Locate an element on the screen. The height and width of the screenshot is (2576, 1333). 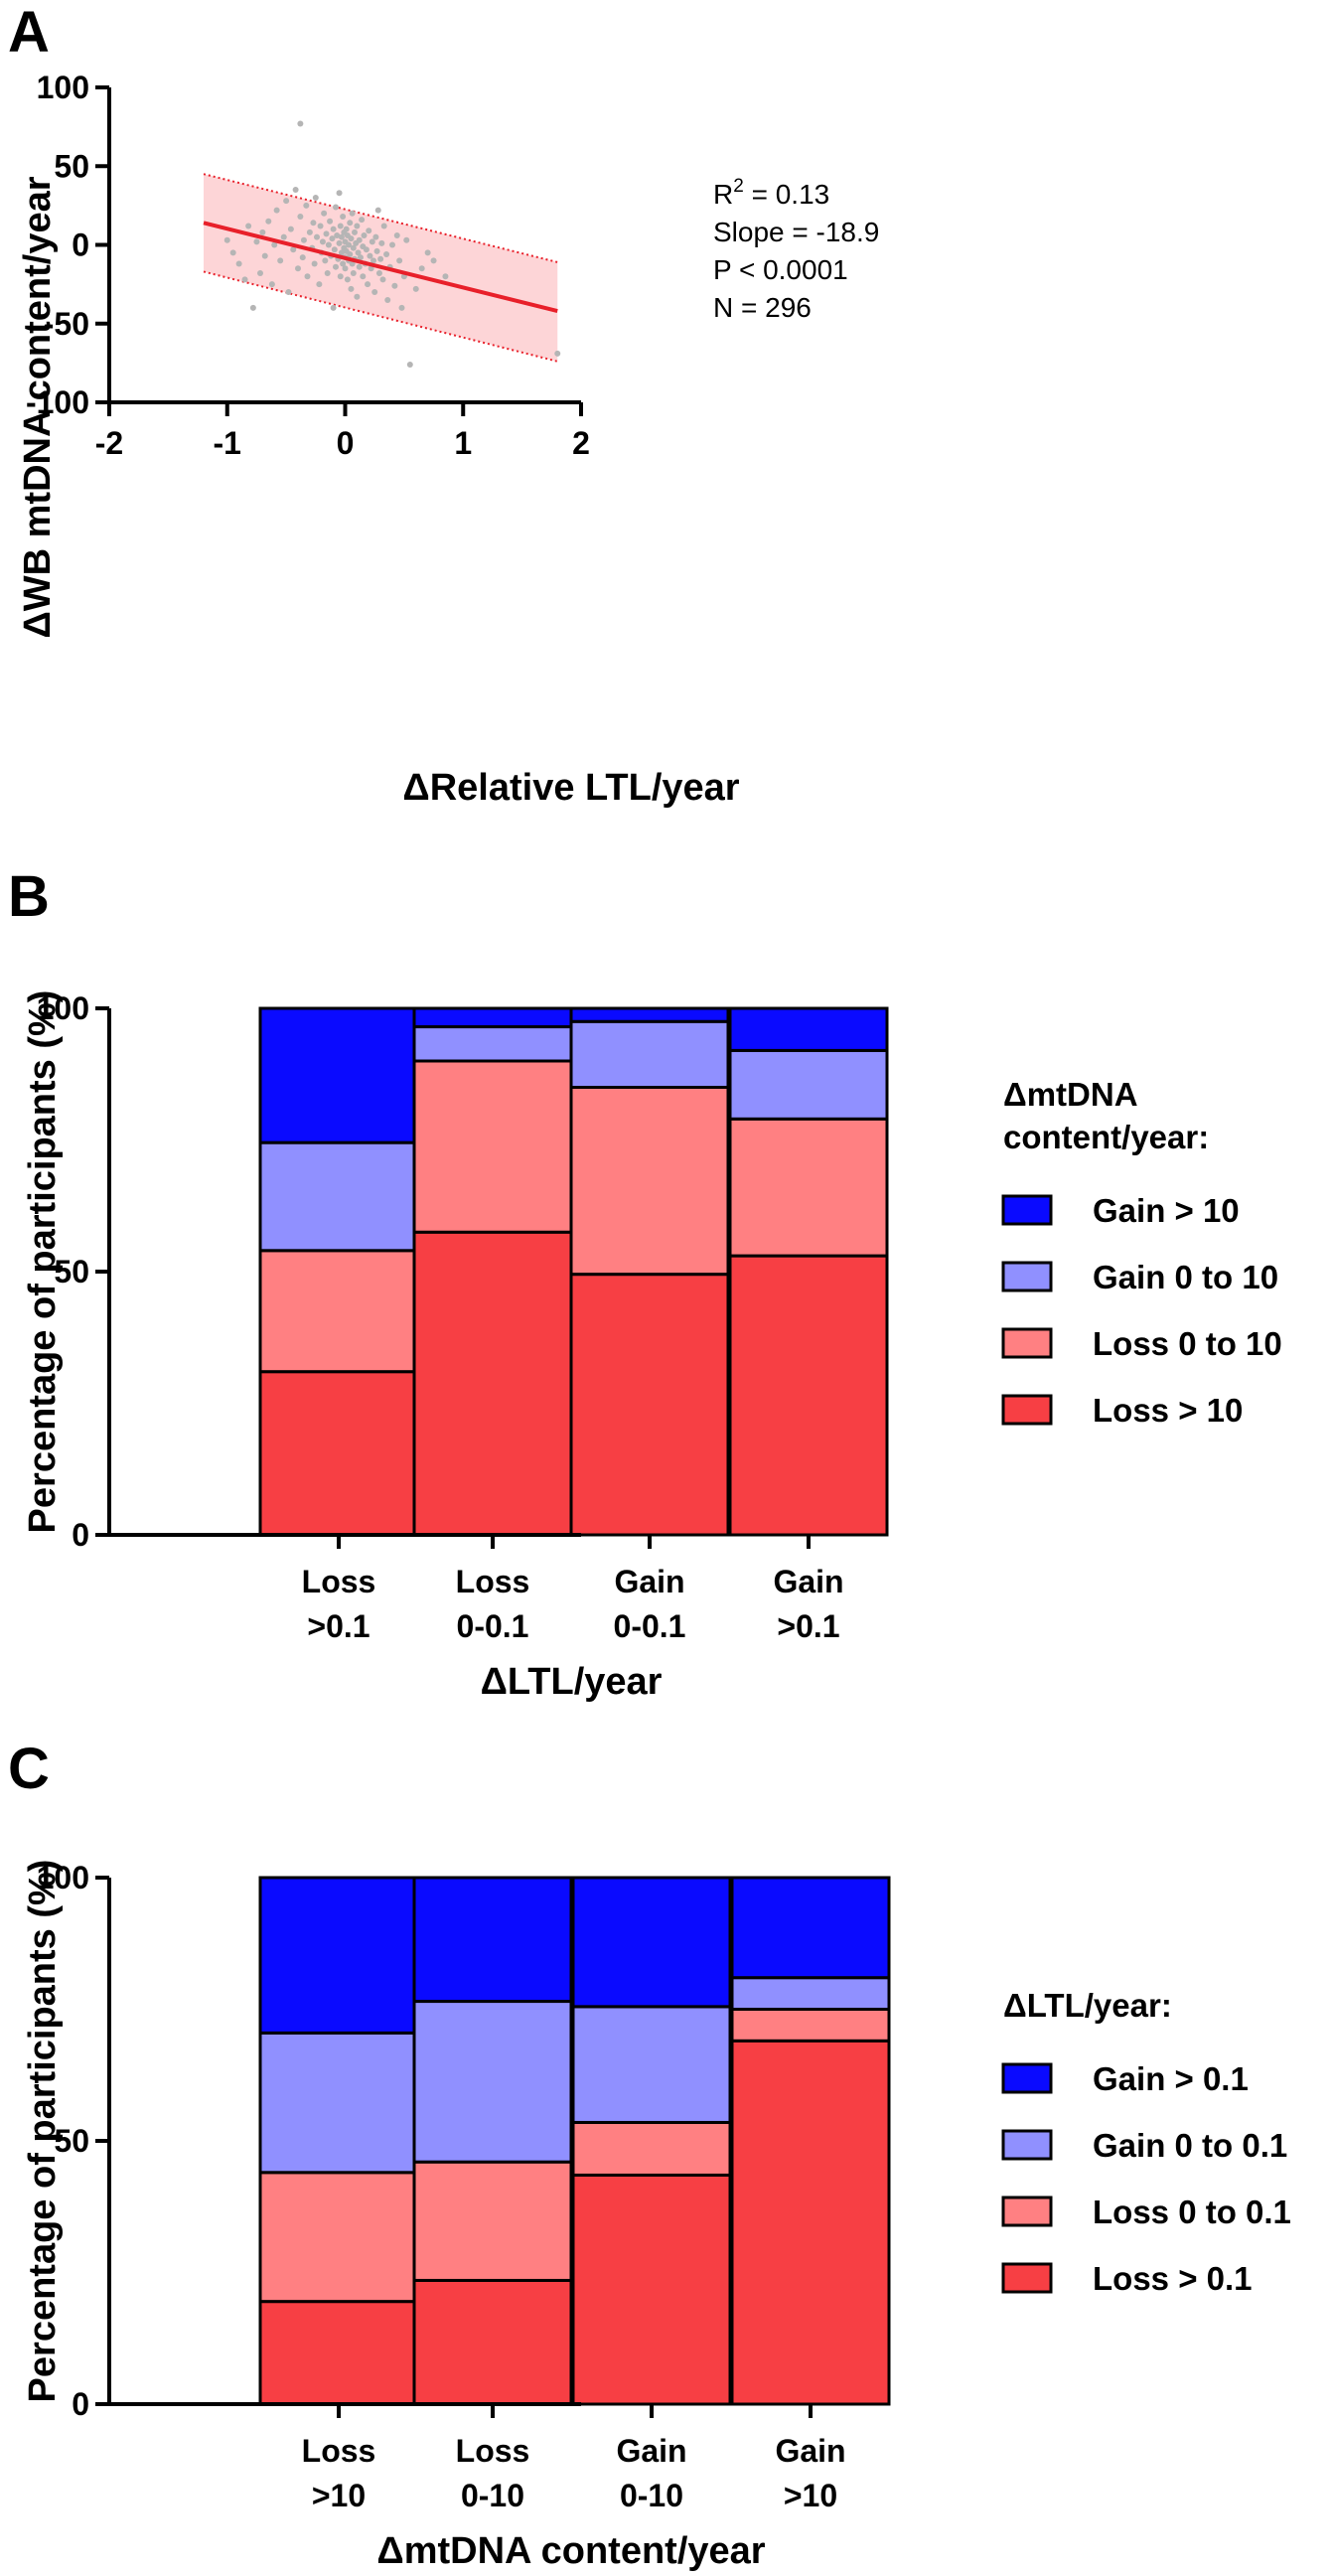
panel-label-c: C is located at coordinates (29, 1769).